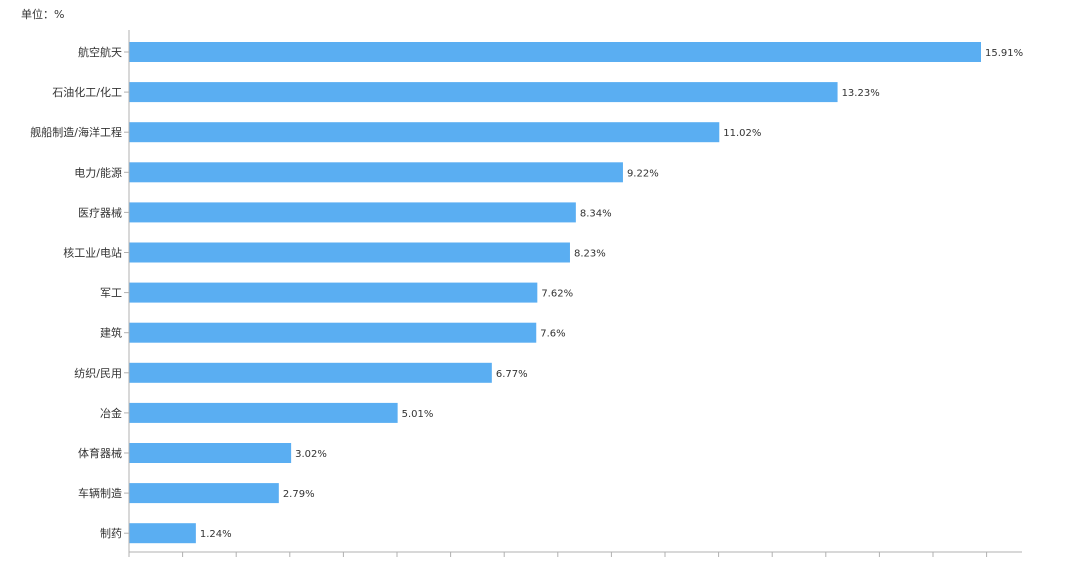  What do you see at coordinates (100, 493) in the screenshot?
I see `category-label: 车辆制造` at bounding box center [100, 493].